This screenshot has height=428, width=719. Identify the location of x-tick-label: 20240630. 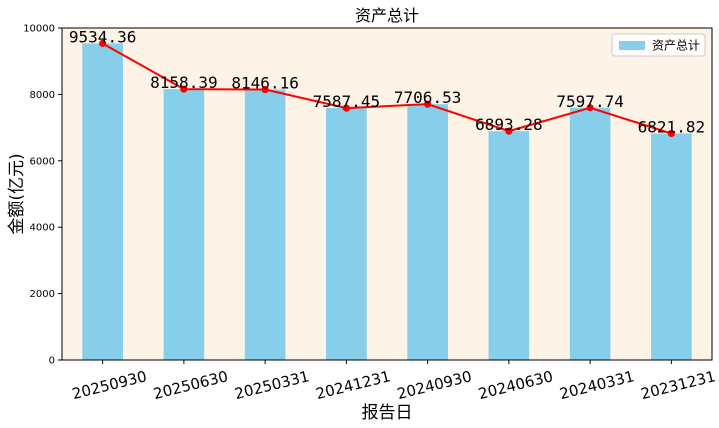
(515, 385).